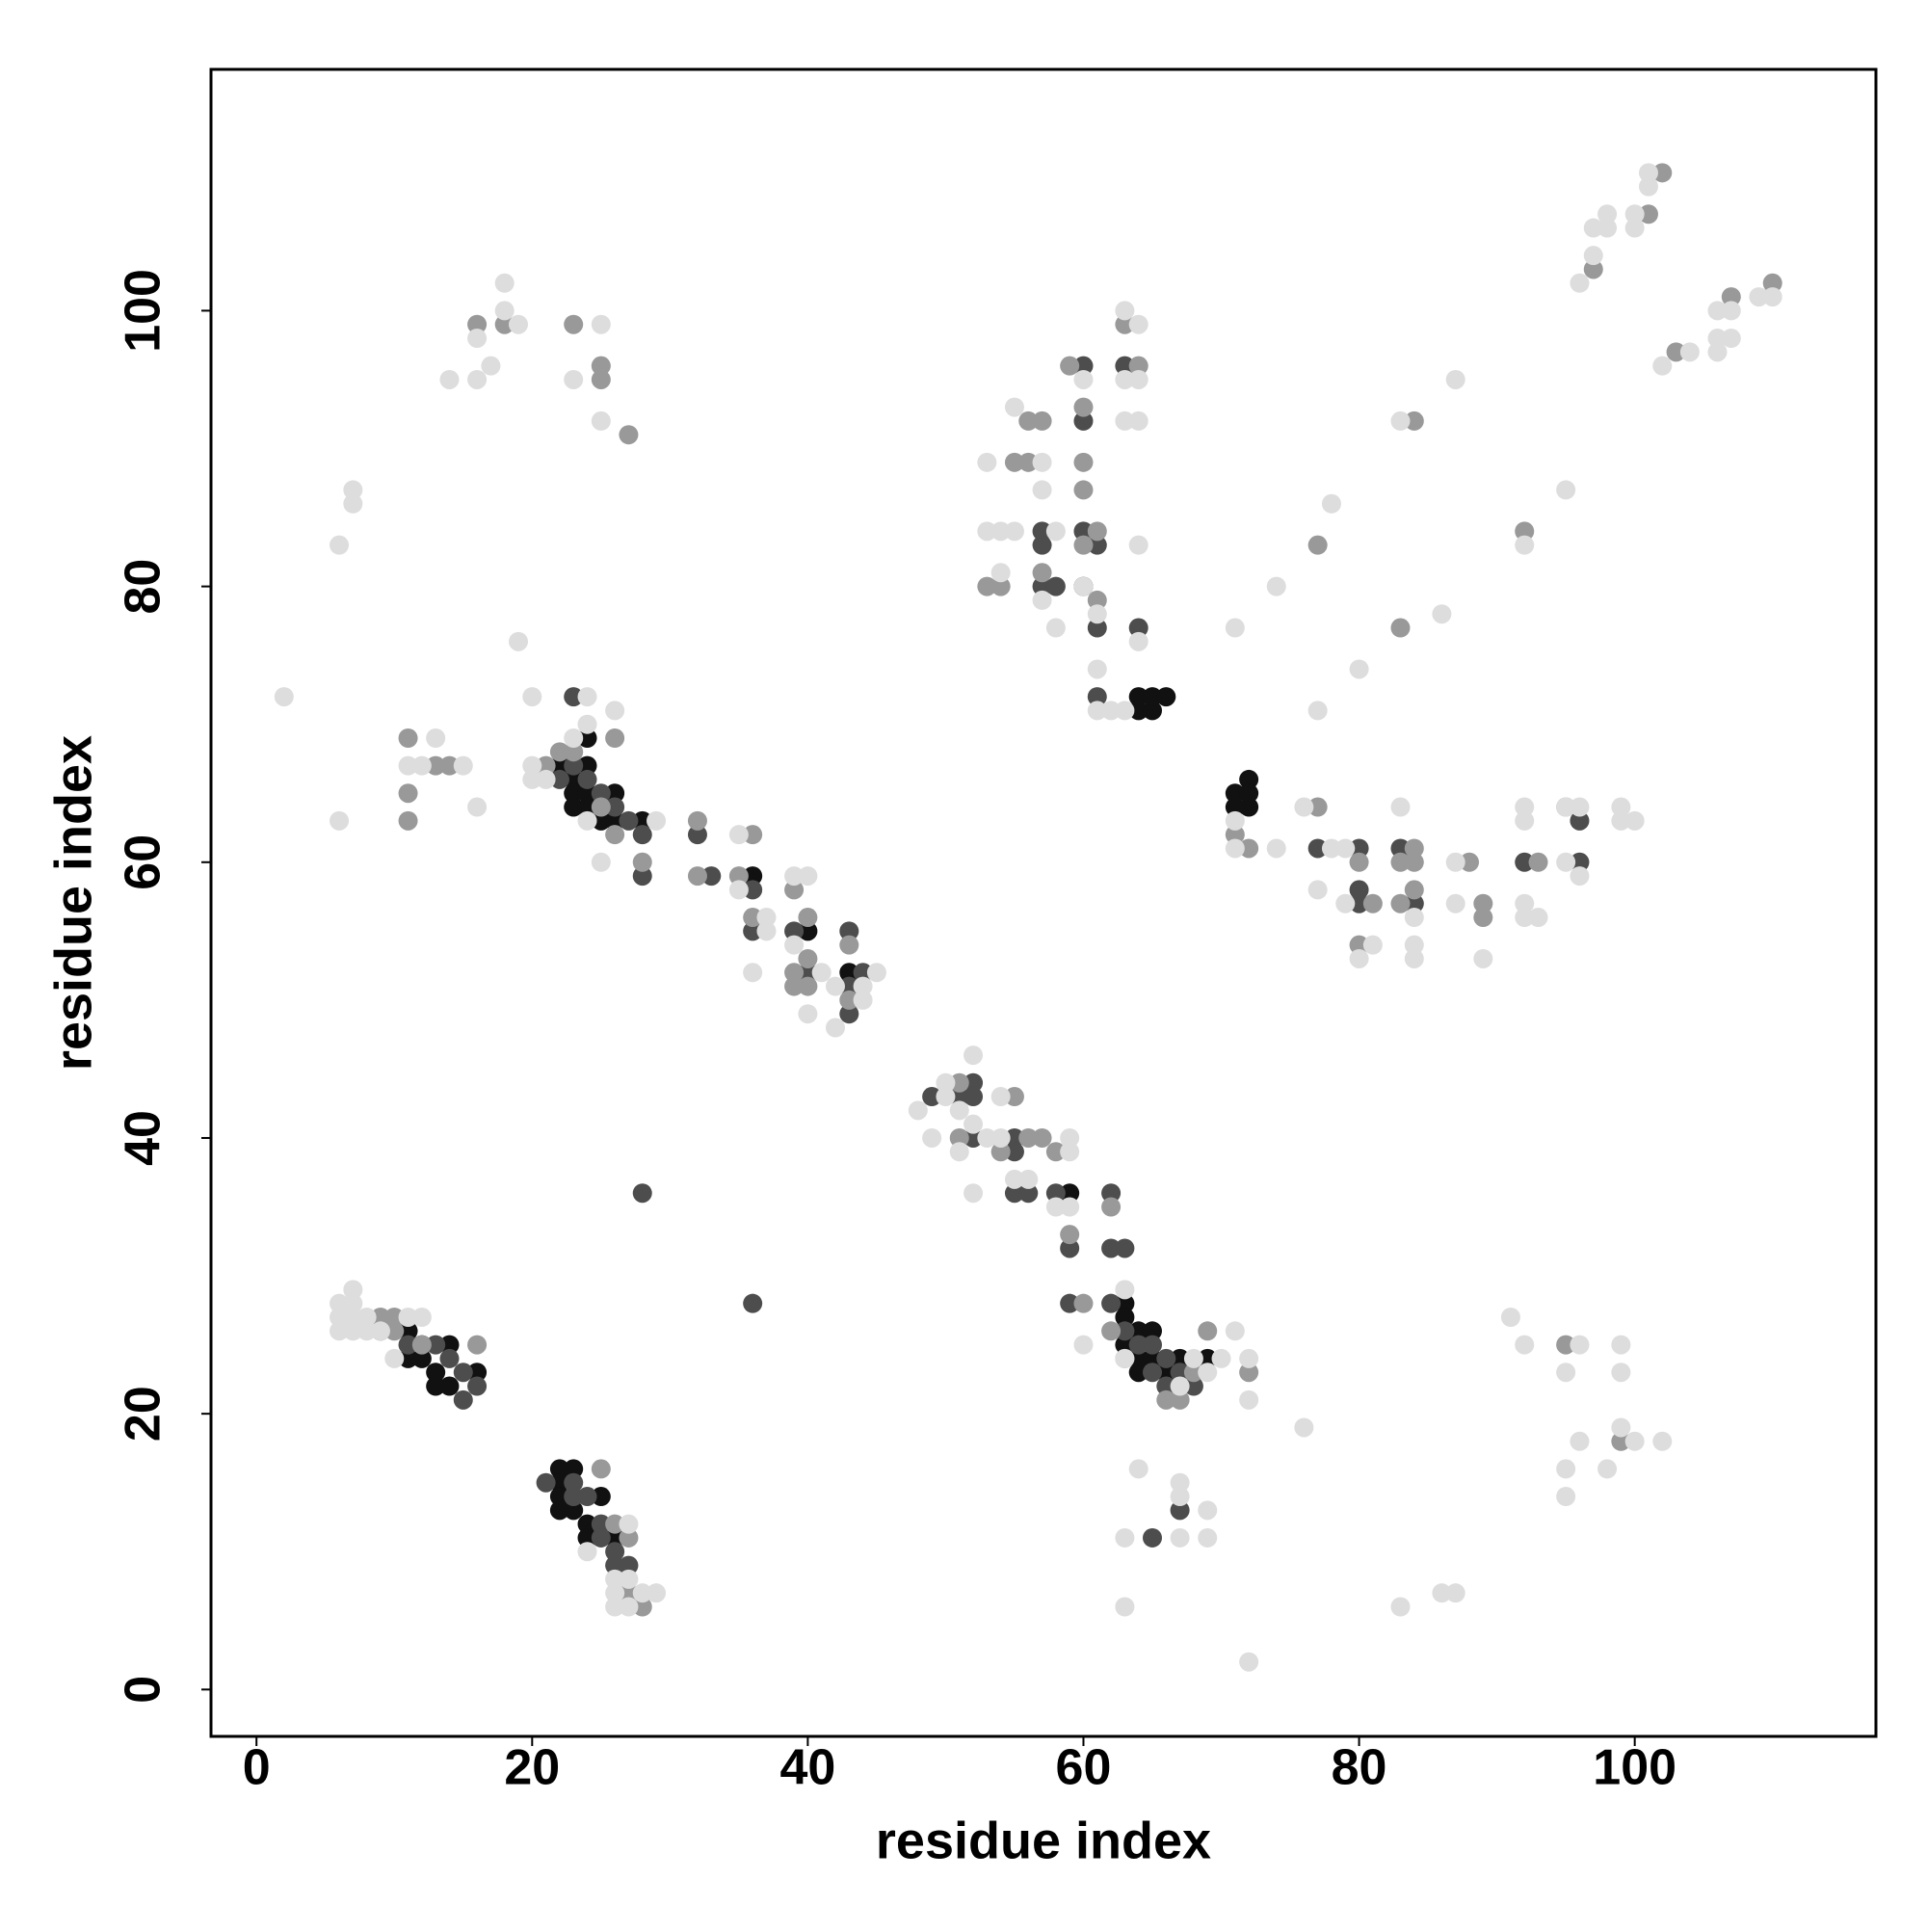 This screenshot has height=1932, width=1927. What do you see at coordinates (257, 1768) in the screenshot?
I see `x-tick-label: 0` at bounding box center [257, 1768].